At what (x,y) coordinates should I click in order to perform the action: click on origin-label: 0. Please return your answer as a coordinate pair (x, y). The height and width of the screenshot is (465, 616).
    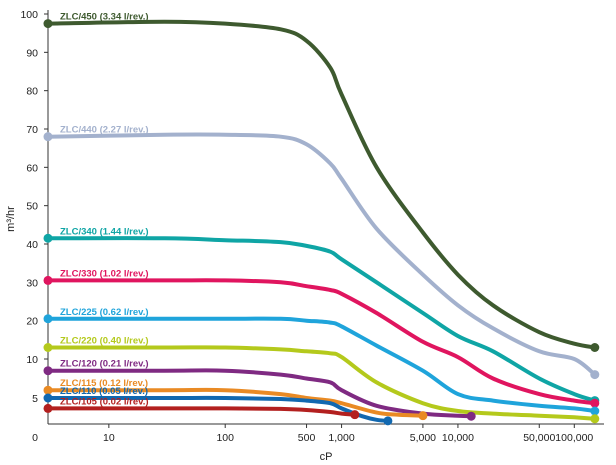
    Looking at the image, I should click on (35, 438).